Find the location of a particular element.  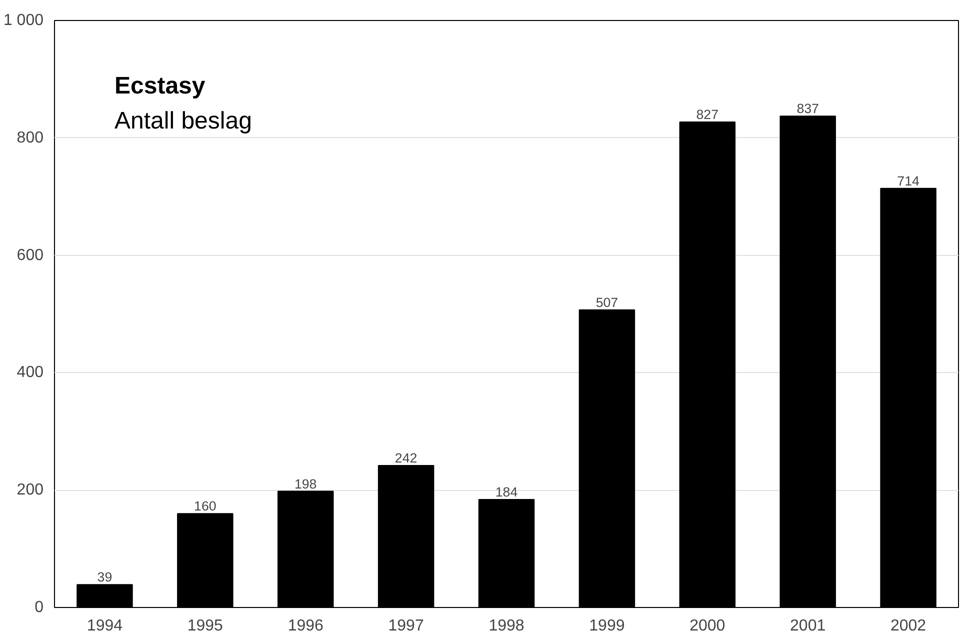

y-tick-label: 1 000 is located at coordinates (23, 20).